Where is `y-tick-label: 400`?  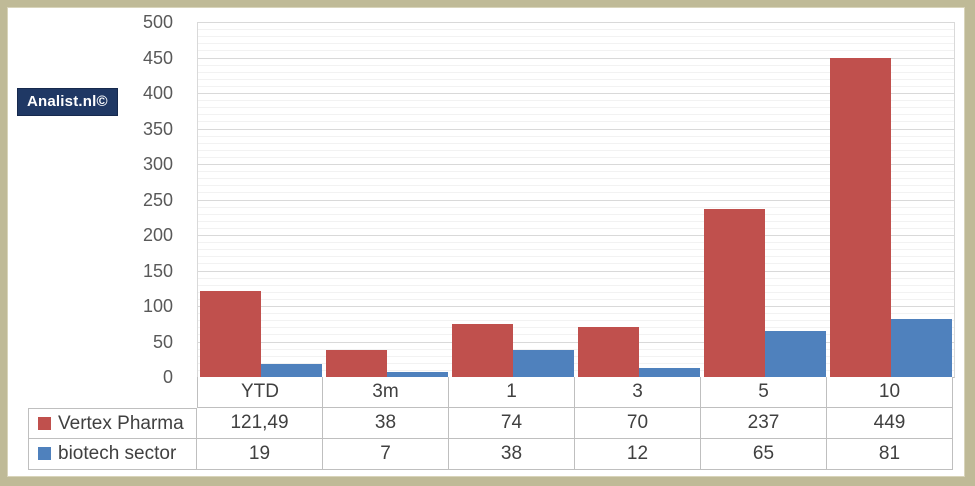 y-tick-label: 400 is located at coordinates (157, 93).